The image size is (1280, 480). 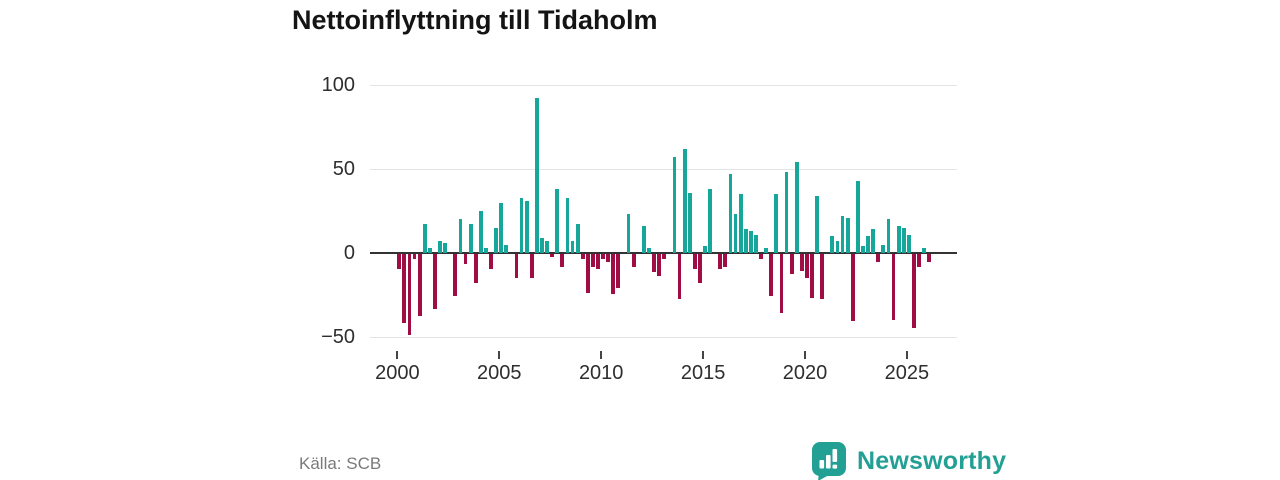 I want to click on y-axis-label: 100, so click(x=338, y=85).